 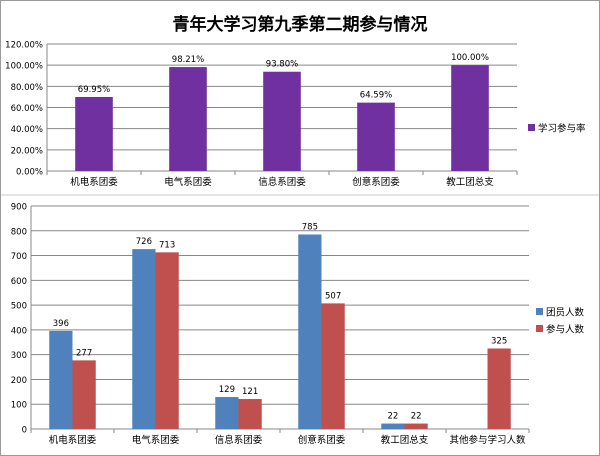 What do you see at coordinates (144, 242) in the screenshot?
I see `data-label: 726` at bounding box center [144, 242].